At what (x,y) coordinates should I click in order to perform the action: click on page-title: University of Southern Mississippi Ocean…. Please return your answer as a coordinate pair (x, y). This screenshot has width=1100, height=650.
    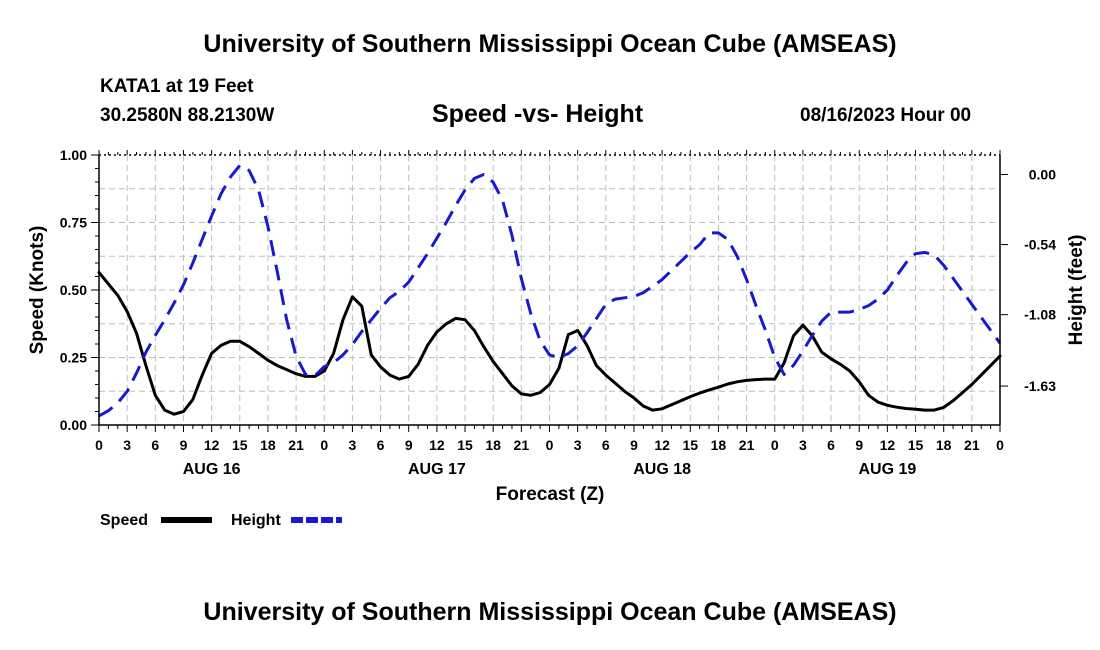
    Looking at the image, I should click on (550, 44).